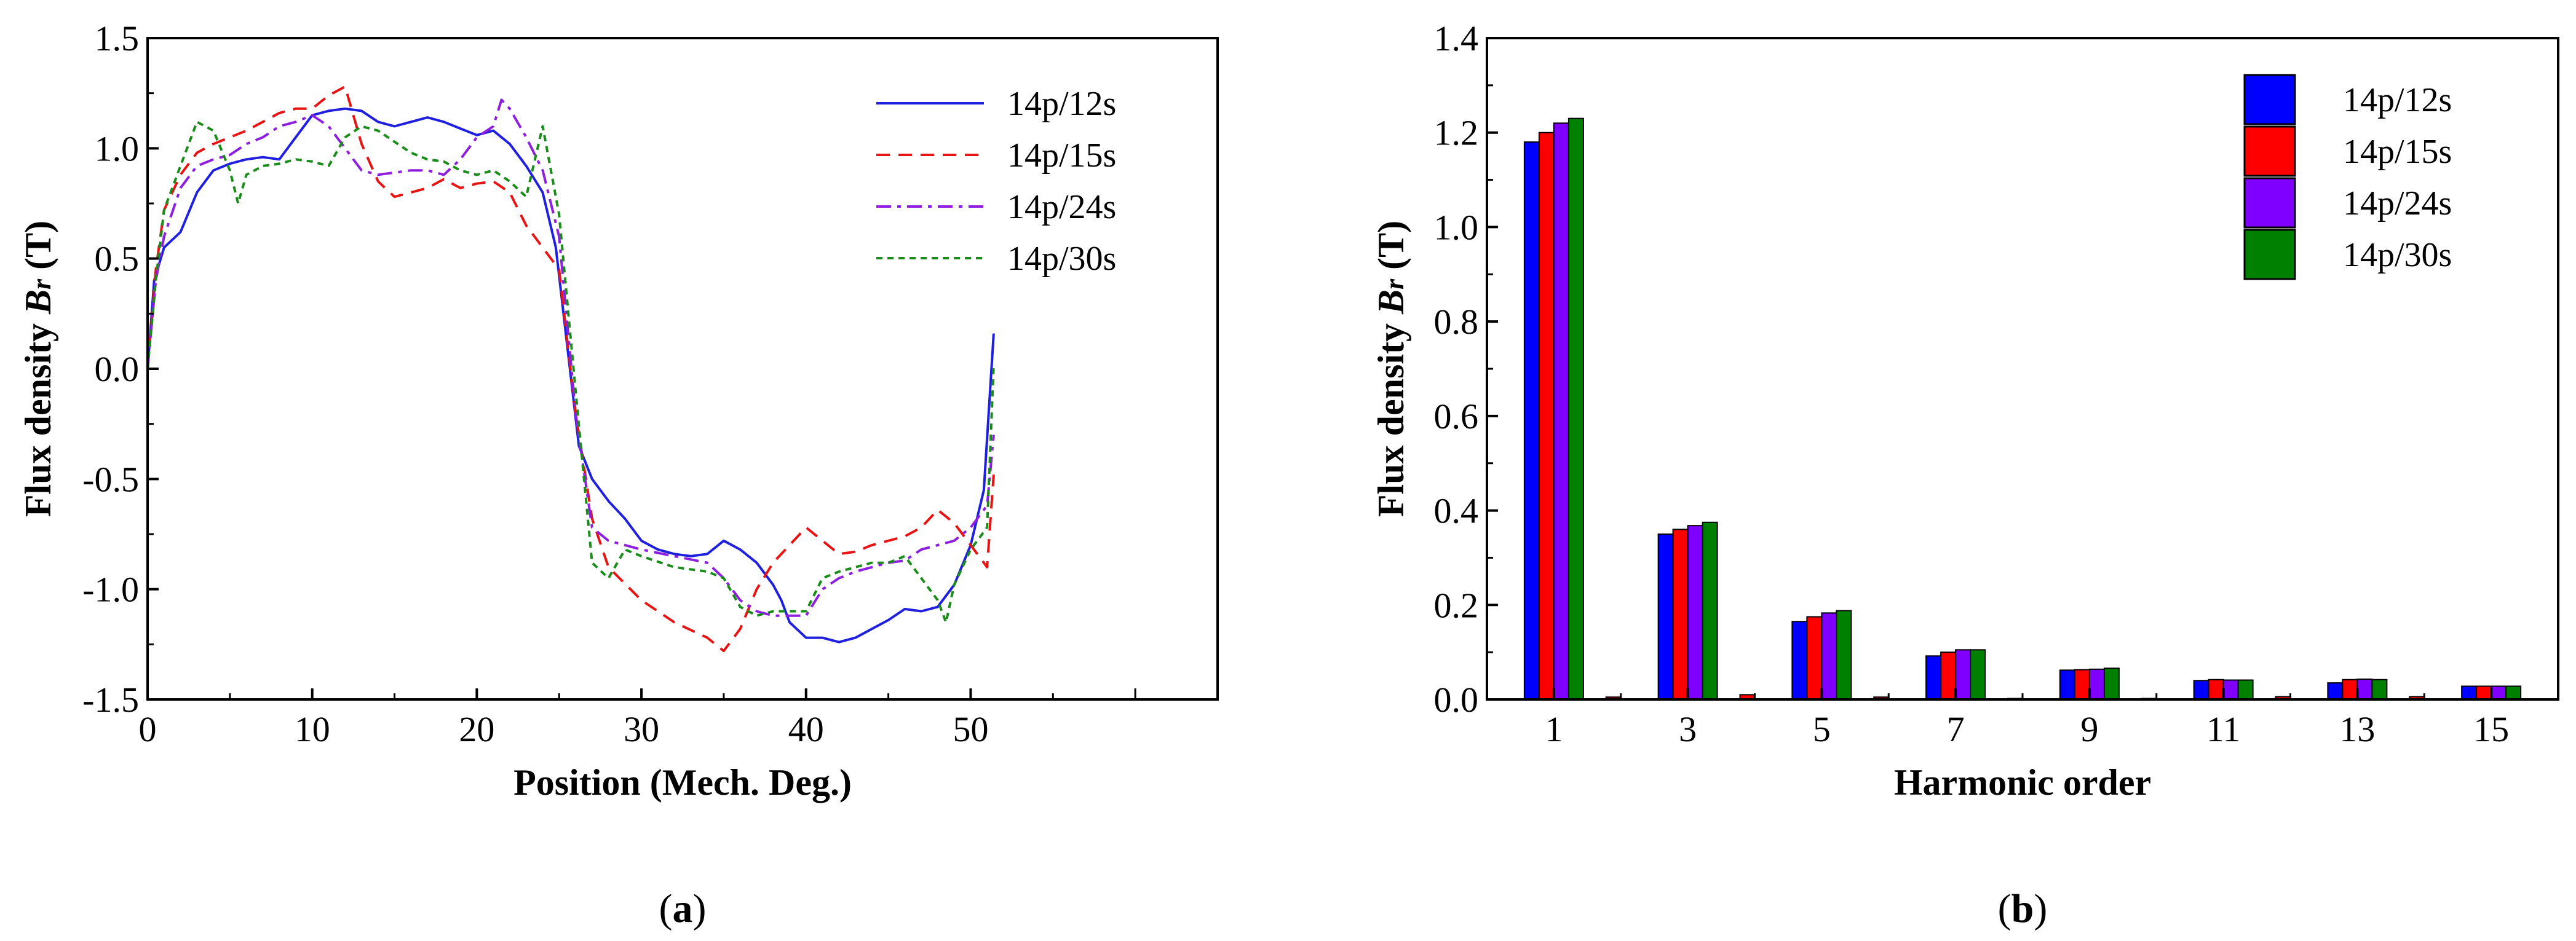 Image resolution: width=2576 pixels, height=941 pixels. What do you see at coordinates (970, 729) in the screenshot?
I see `panel-a-x-tick-label: 50` at bounding box center [970, 729].